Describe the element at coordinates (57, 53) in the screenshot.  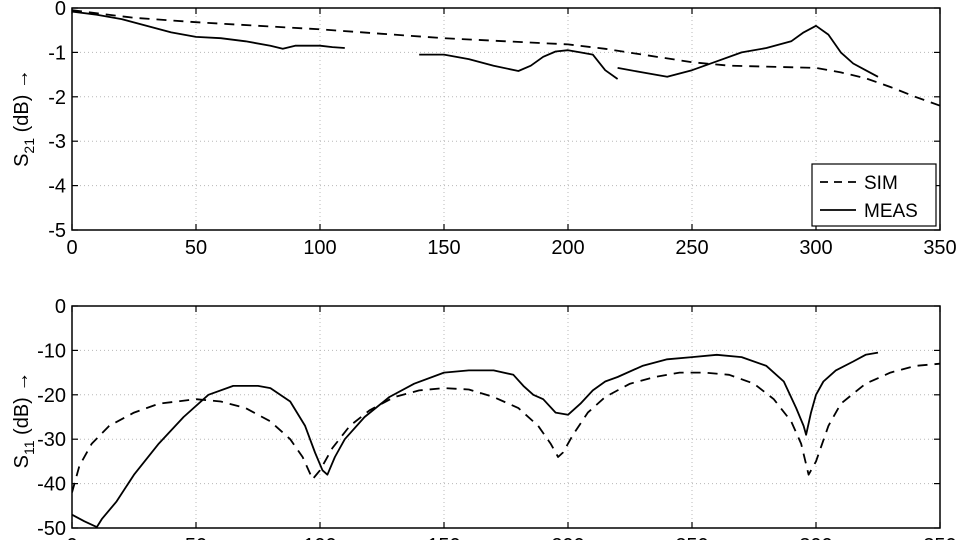
I see `y-tick-label: -1` at that location.